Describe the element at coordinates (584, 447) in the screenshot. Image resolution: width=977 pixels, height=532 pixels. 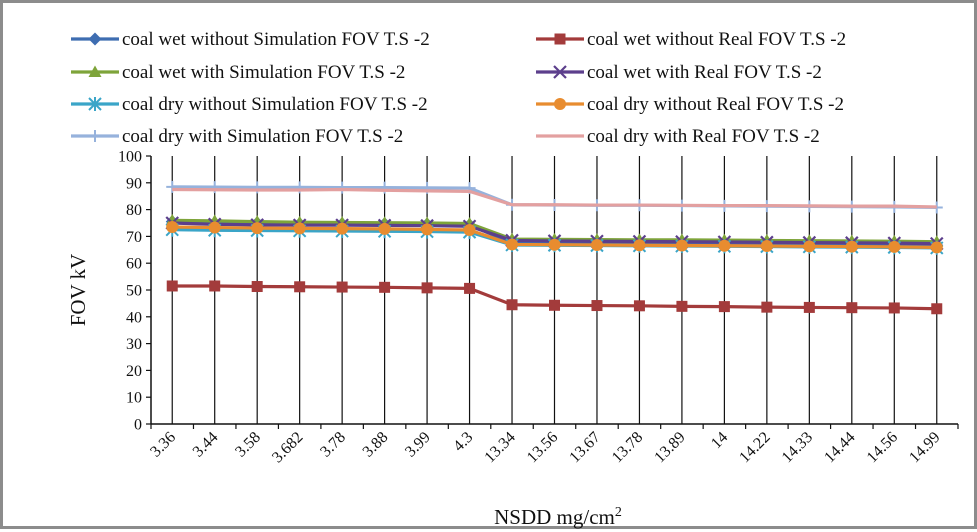
I see `x-tick-label: 13.67` at that location.